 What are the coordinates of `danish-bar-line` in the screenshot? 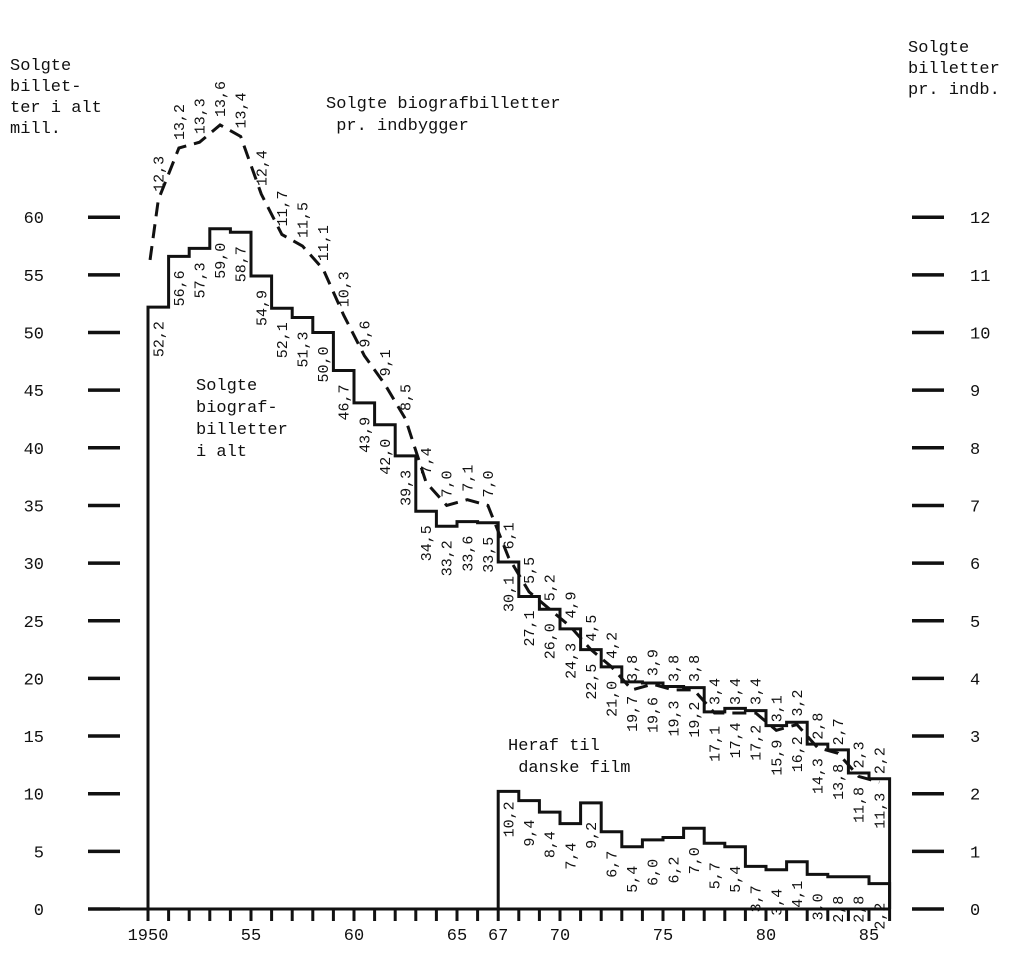 It's located at (694, 849).